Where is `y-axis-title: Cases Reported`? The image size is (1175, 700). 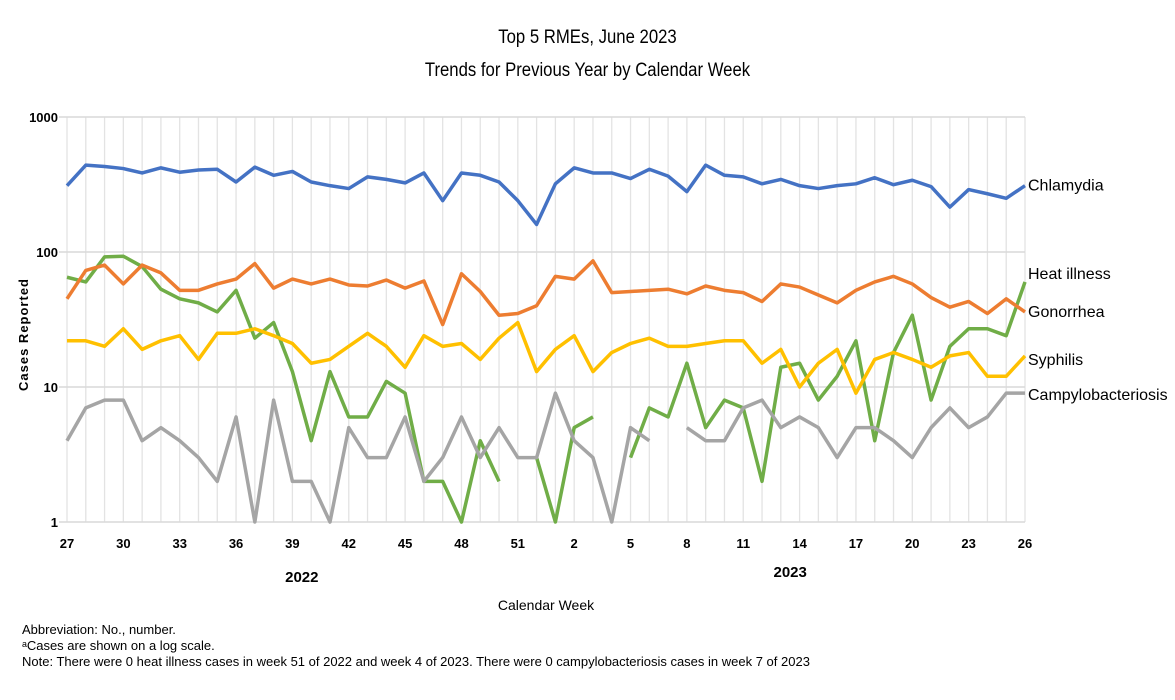
y-axis-title: Cases Reported is located at coordinates (23, 334).